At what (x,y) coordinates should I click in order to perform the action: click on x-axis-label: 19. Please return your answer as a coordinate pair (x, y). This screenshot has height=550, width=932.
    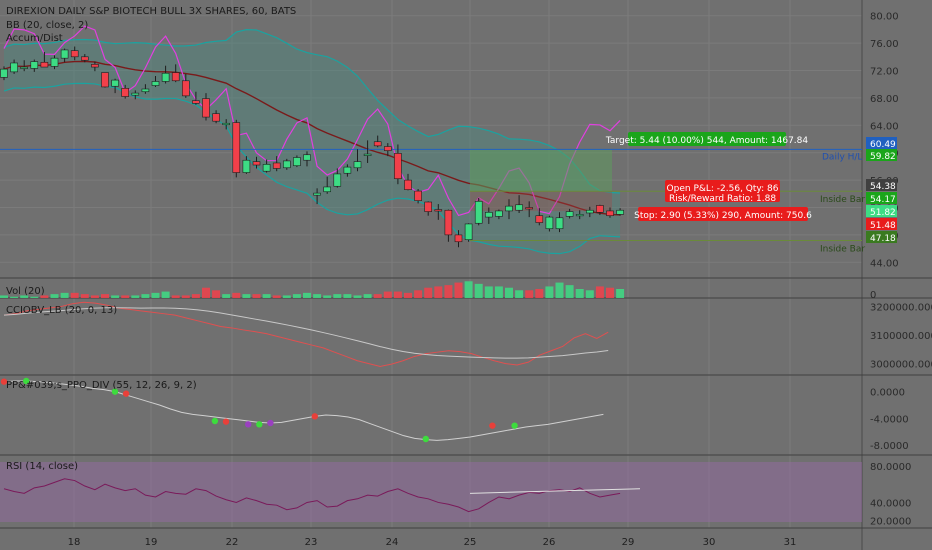
    Looking at the image, I should click on (151, 542).